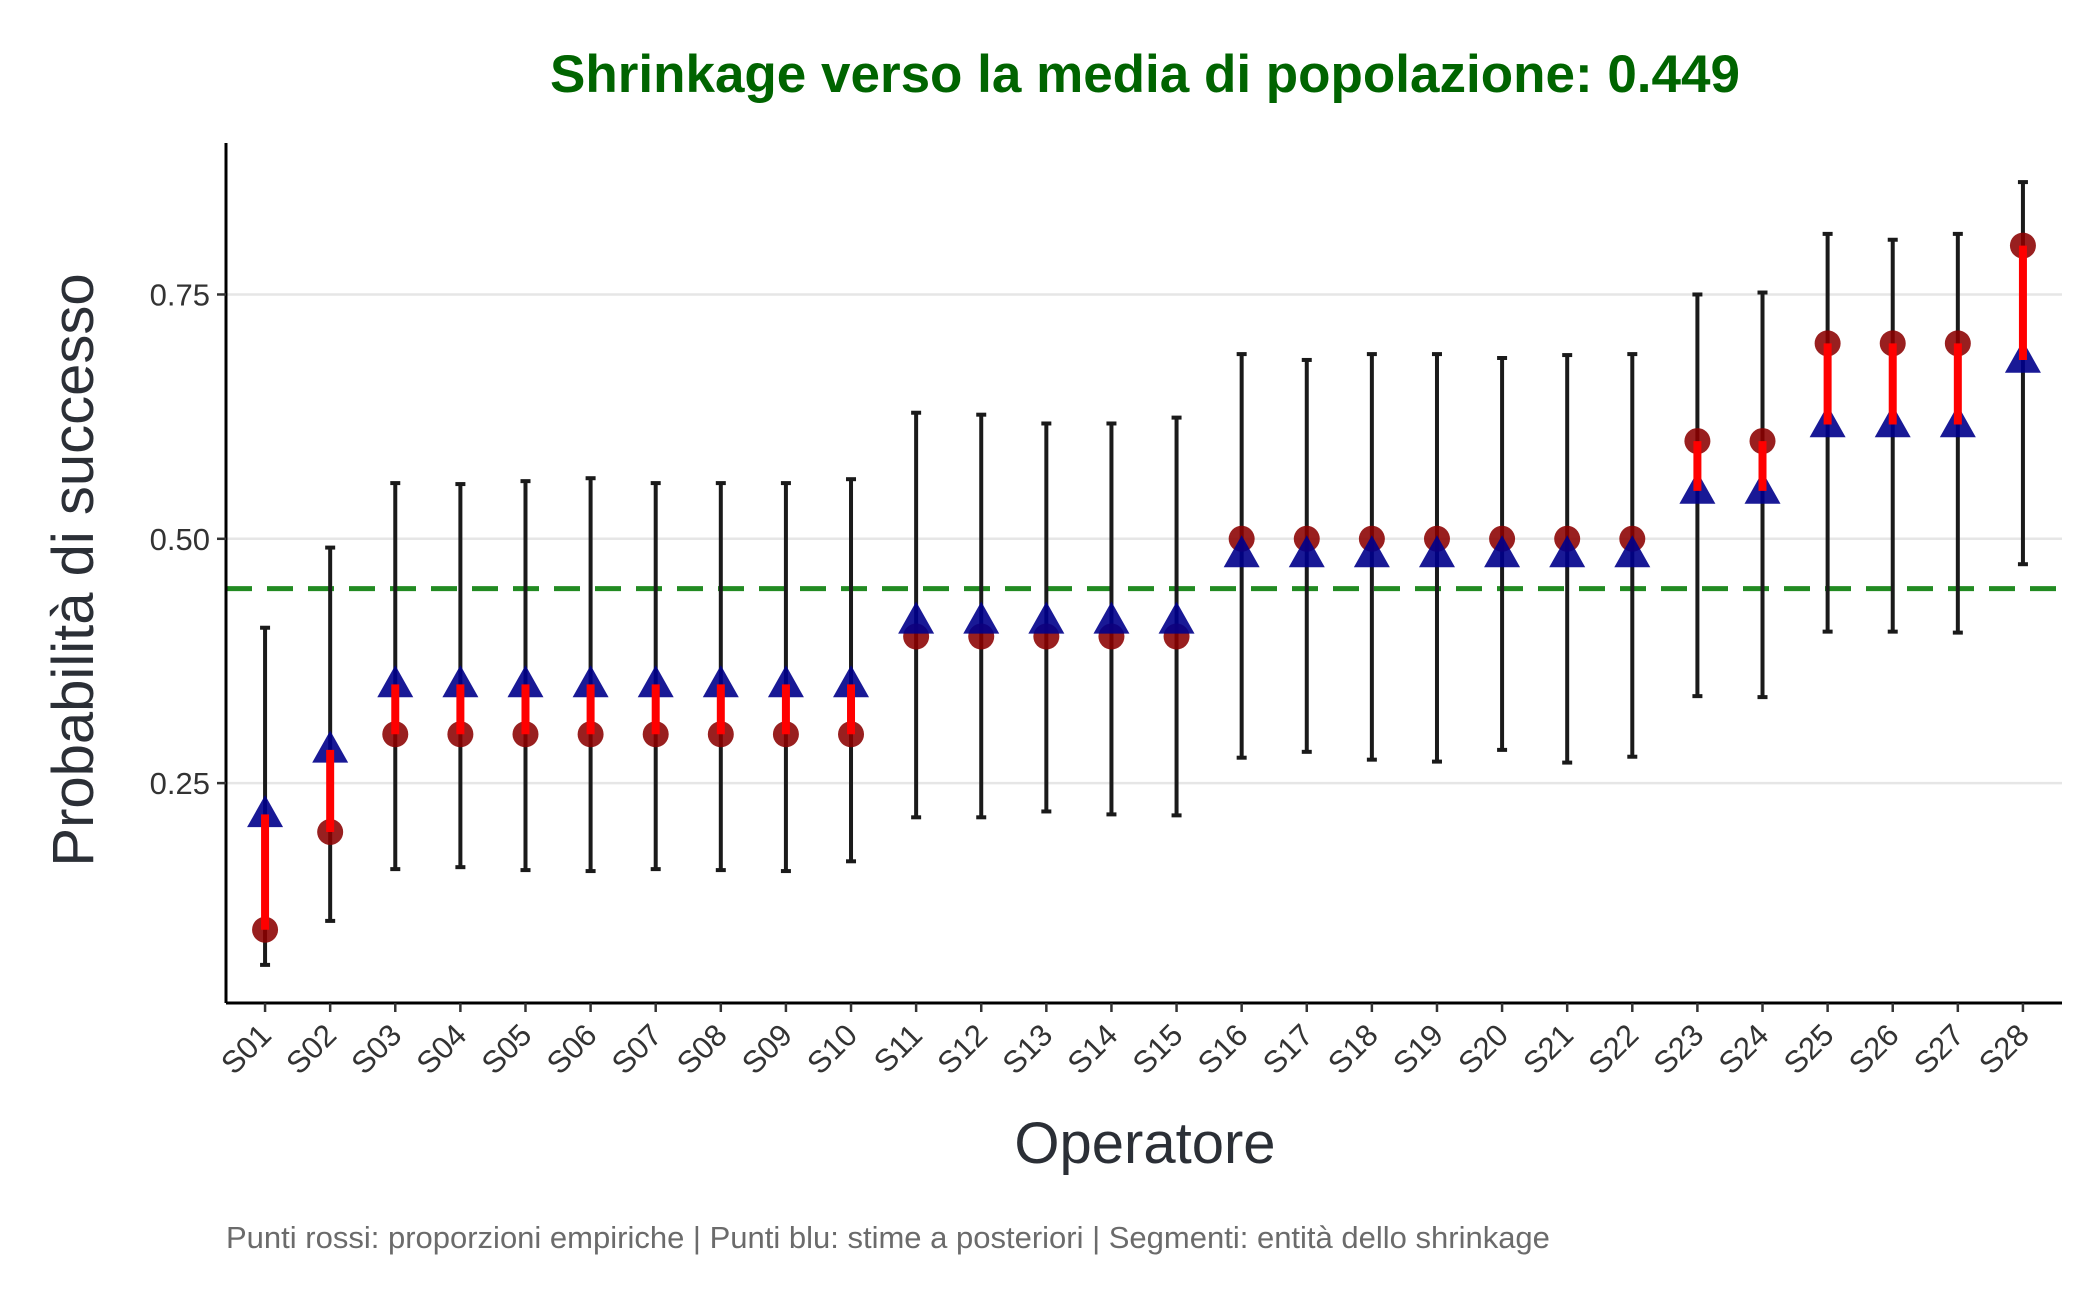 This screenshot has width=2100, height=1297. Describe the element at coordinates (180, 294) in the screenshot. I see `y-tick-label: 0.75` at that location.